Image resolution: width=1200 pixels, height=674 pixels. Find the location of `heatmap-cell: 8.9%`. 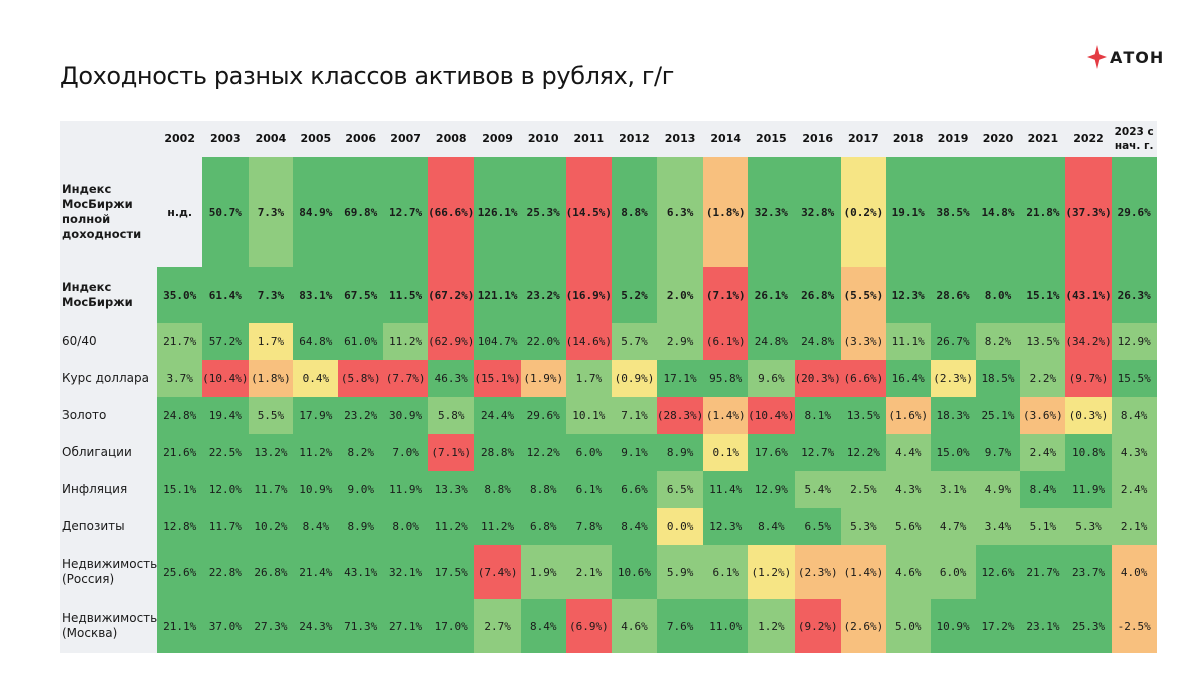

heatmap-cell: 8.9% is located at coordinates (361, 526).